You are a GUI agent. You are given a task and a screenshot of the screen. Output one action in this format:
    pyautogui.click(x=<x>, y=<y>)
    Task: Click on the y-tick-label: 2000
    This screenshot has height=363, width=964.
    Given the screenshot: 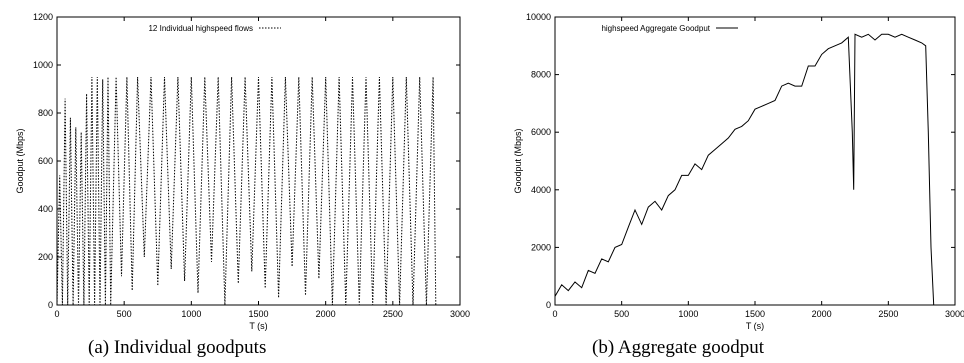 What is the action you would take?
    pyautogui.click(x=541, y=247)
    